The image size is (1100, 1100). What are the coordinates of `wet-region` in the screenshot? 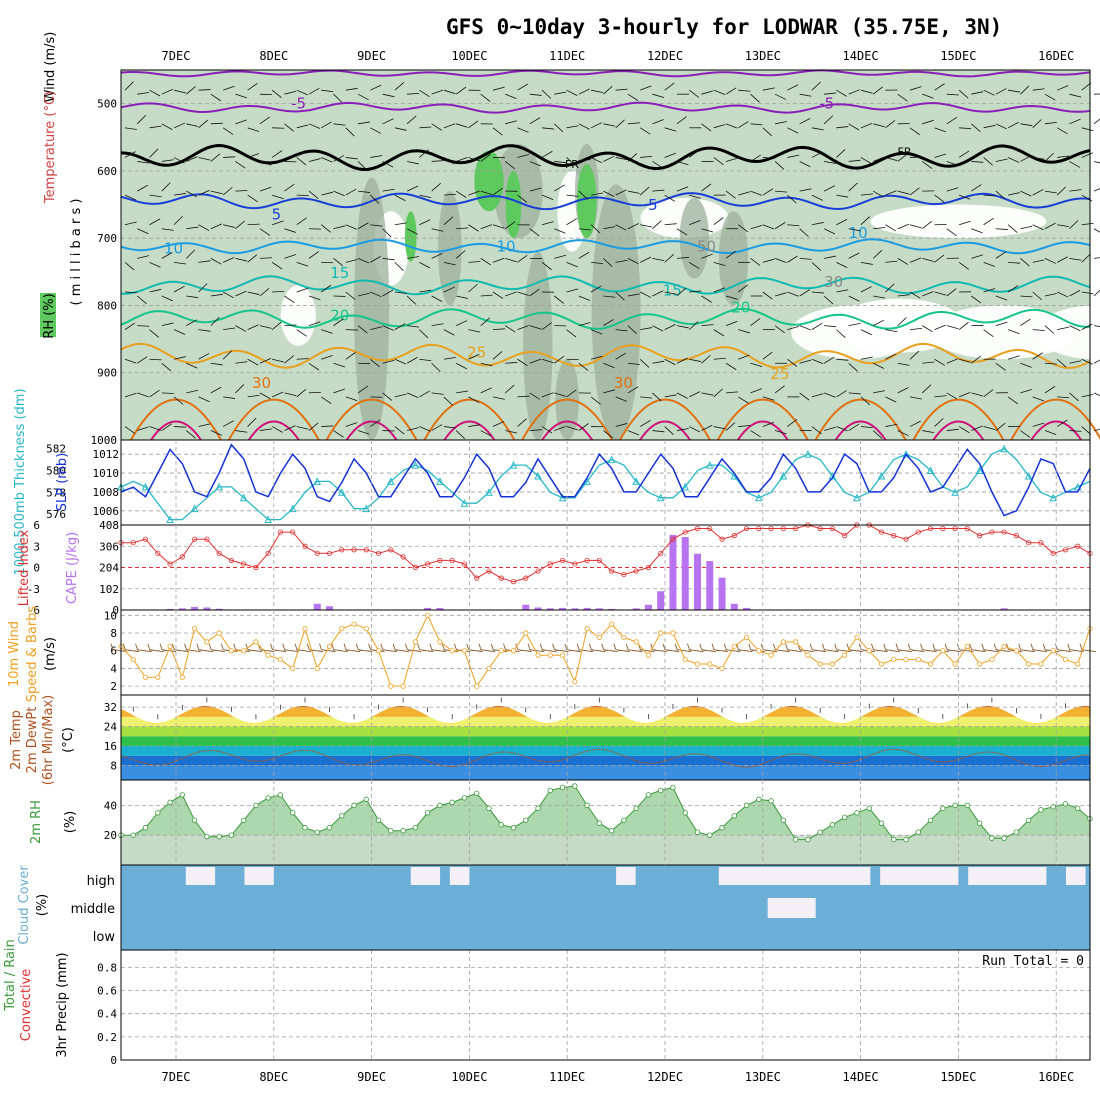 It's located at (586, 201).